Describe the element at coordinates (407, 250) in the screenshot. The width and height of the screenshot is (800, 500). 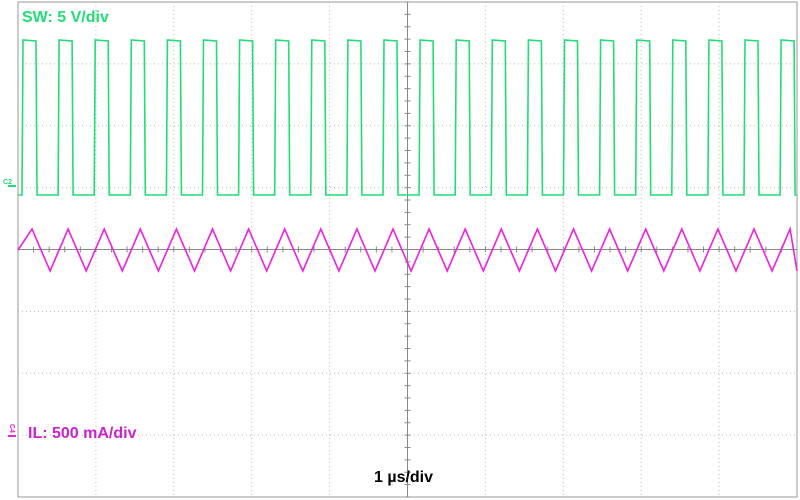
I see `inductor-current-trace` at that location.